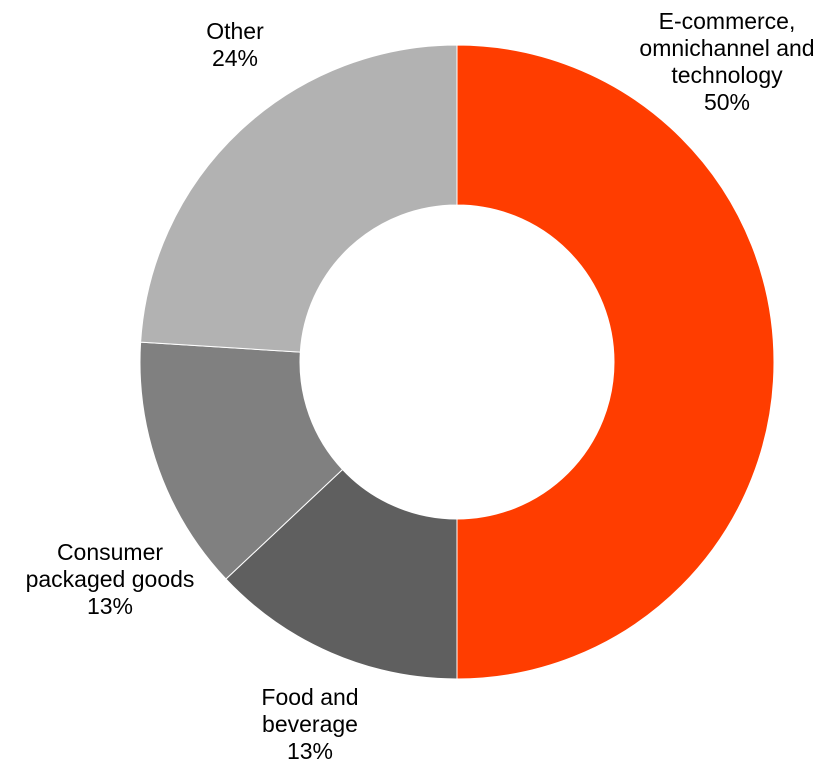 The height and width of the screenshot is (770, 834). What do you see at coordinates (310, 751) in the screenshot?
I see `slice-value-food: 13%` at bounding box center [310, 751].